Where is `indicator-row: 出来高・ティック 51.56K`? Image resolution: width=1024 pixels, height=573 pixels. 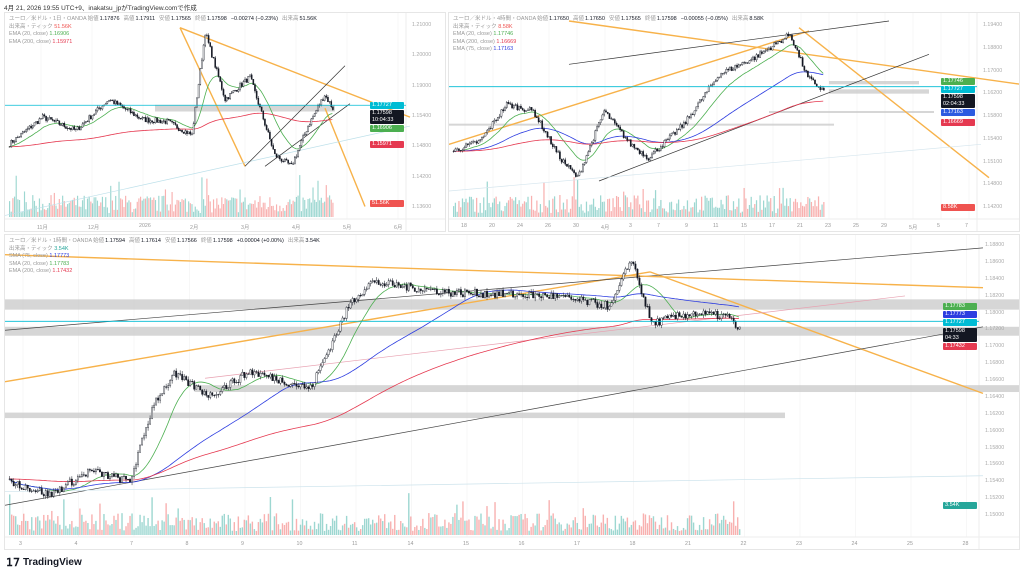 indicator-row: 出来高・ティック 51.56K is located at coordinates (165, 28).